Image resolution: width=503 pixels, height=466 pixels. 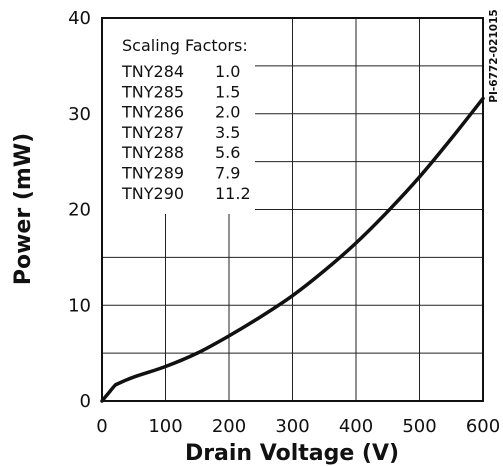 I want to click on legend-device-TNY285: TNY285, so click(x=152, y=91).